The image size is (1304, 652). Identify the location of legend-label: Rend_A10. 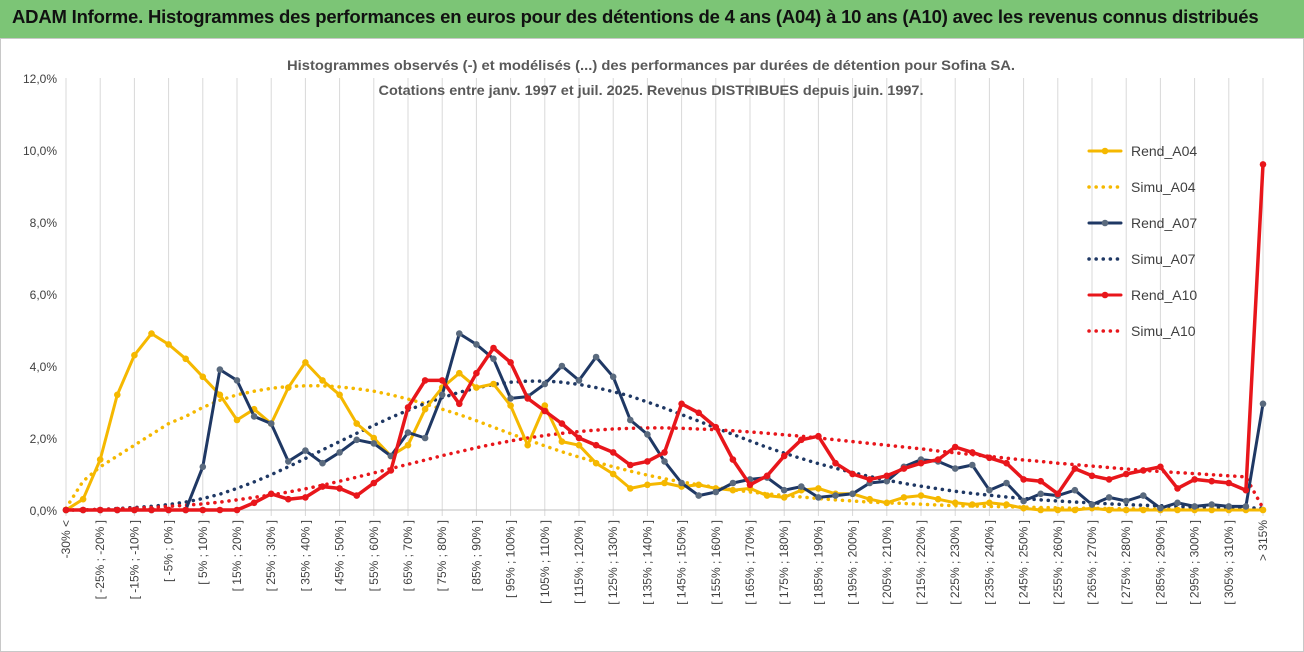
(1164, 295).